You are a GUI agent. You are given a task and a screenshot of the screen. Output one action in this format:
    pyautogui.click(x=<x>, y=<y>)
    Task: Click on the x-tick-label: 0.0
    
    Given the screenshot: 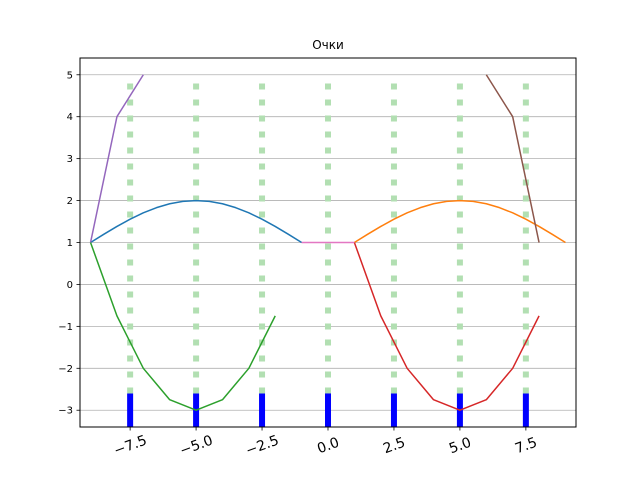 What is the action you would take?
    pyautogui.click(x=328, y=446)
    